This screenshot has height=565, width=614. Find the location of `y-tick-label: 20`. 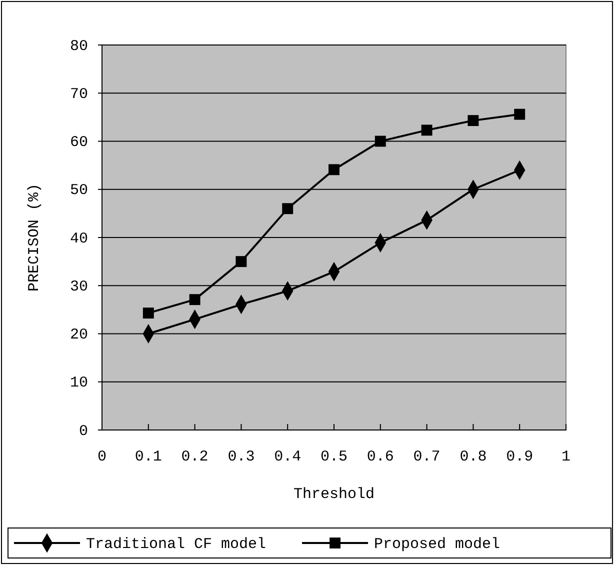

y-tick-label: 20 is located at coordinates (79, 335).